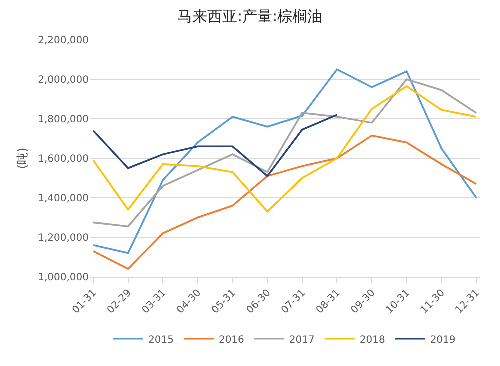  What do you see at coordinates (373, 340) in the screenshot?
I see `legend-label: 2018` at bounding box center [373, 340].